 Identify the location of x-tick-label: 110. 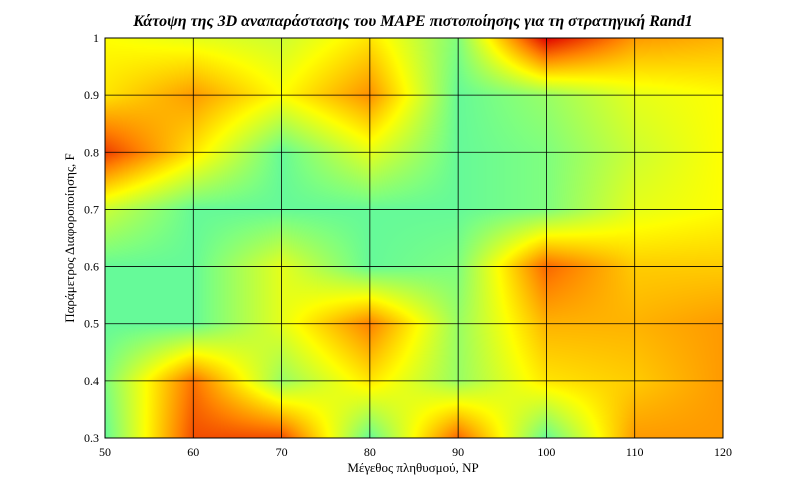
(635, 452).